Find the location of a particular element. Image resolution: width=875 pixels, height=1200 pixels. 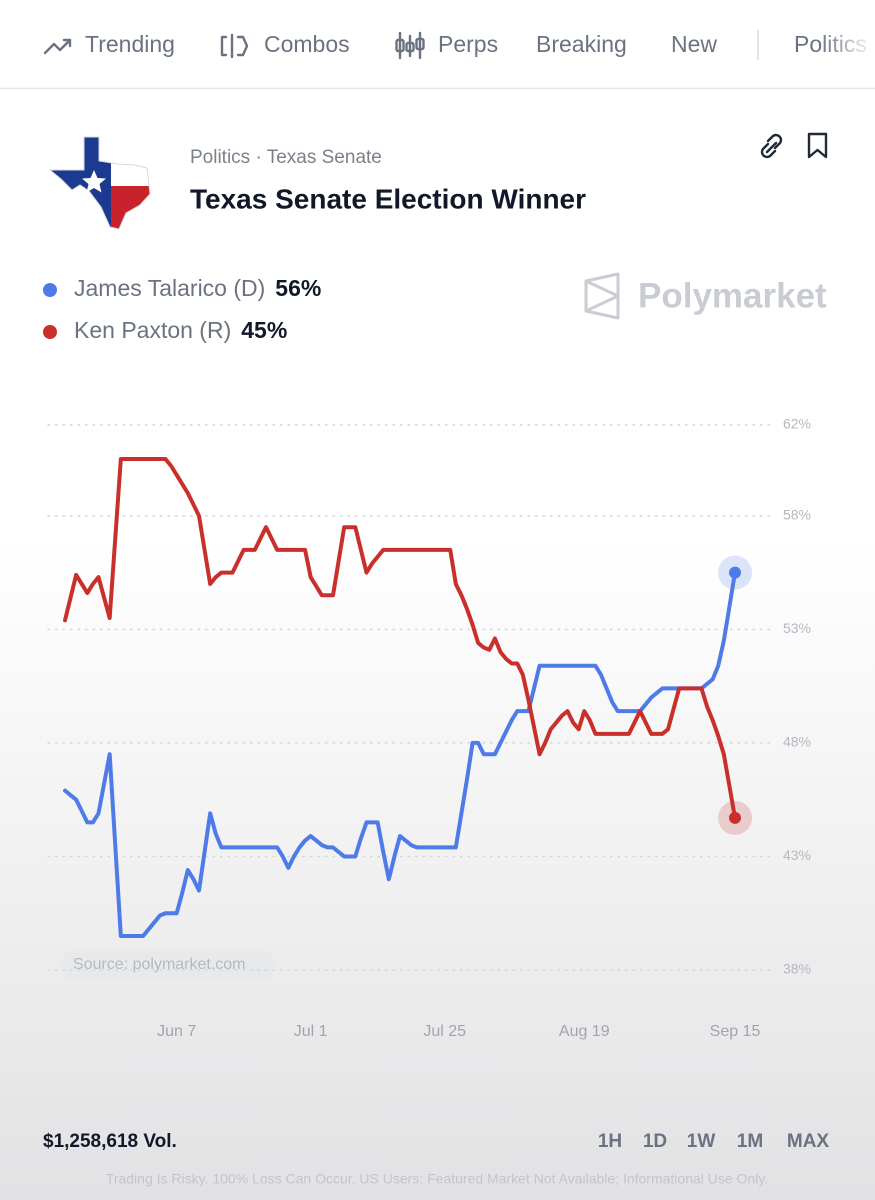

nav-tab: Breaking is located at coordinates (581, 44).